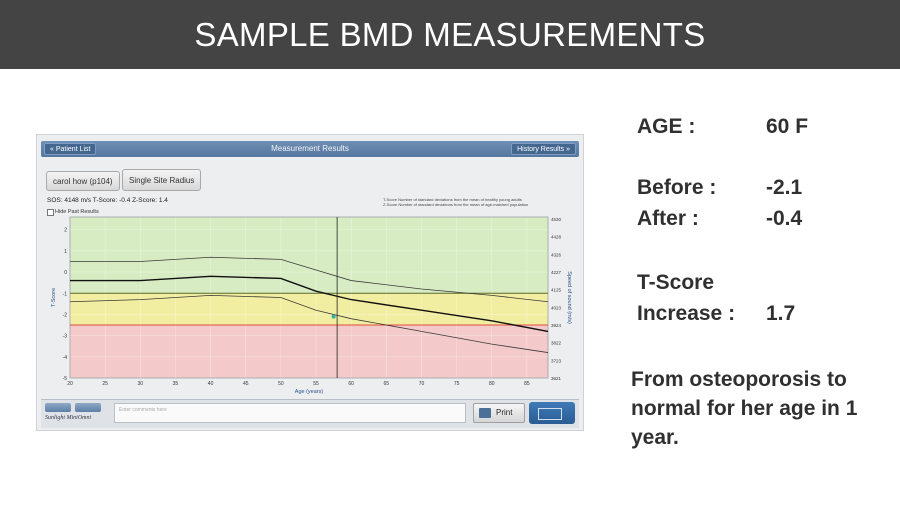 The image size is (900, 507). I want to click on y-tick-label-7: -5, so click(65, 379).